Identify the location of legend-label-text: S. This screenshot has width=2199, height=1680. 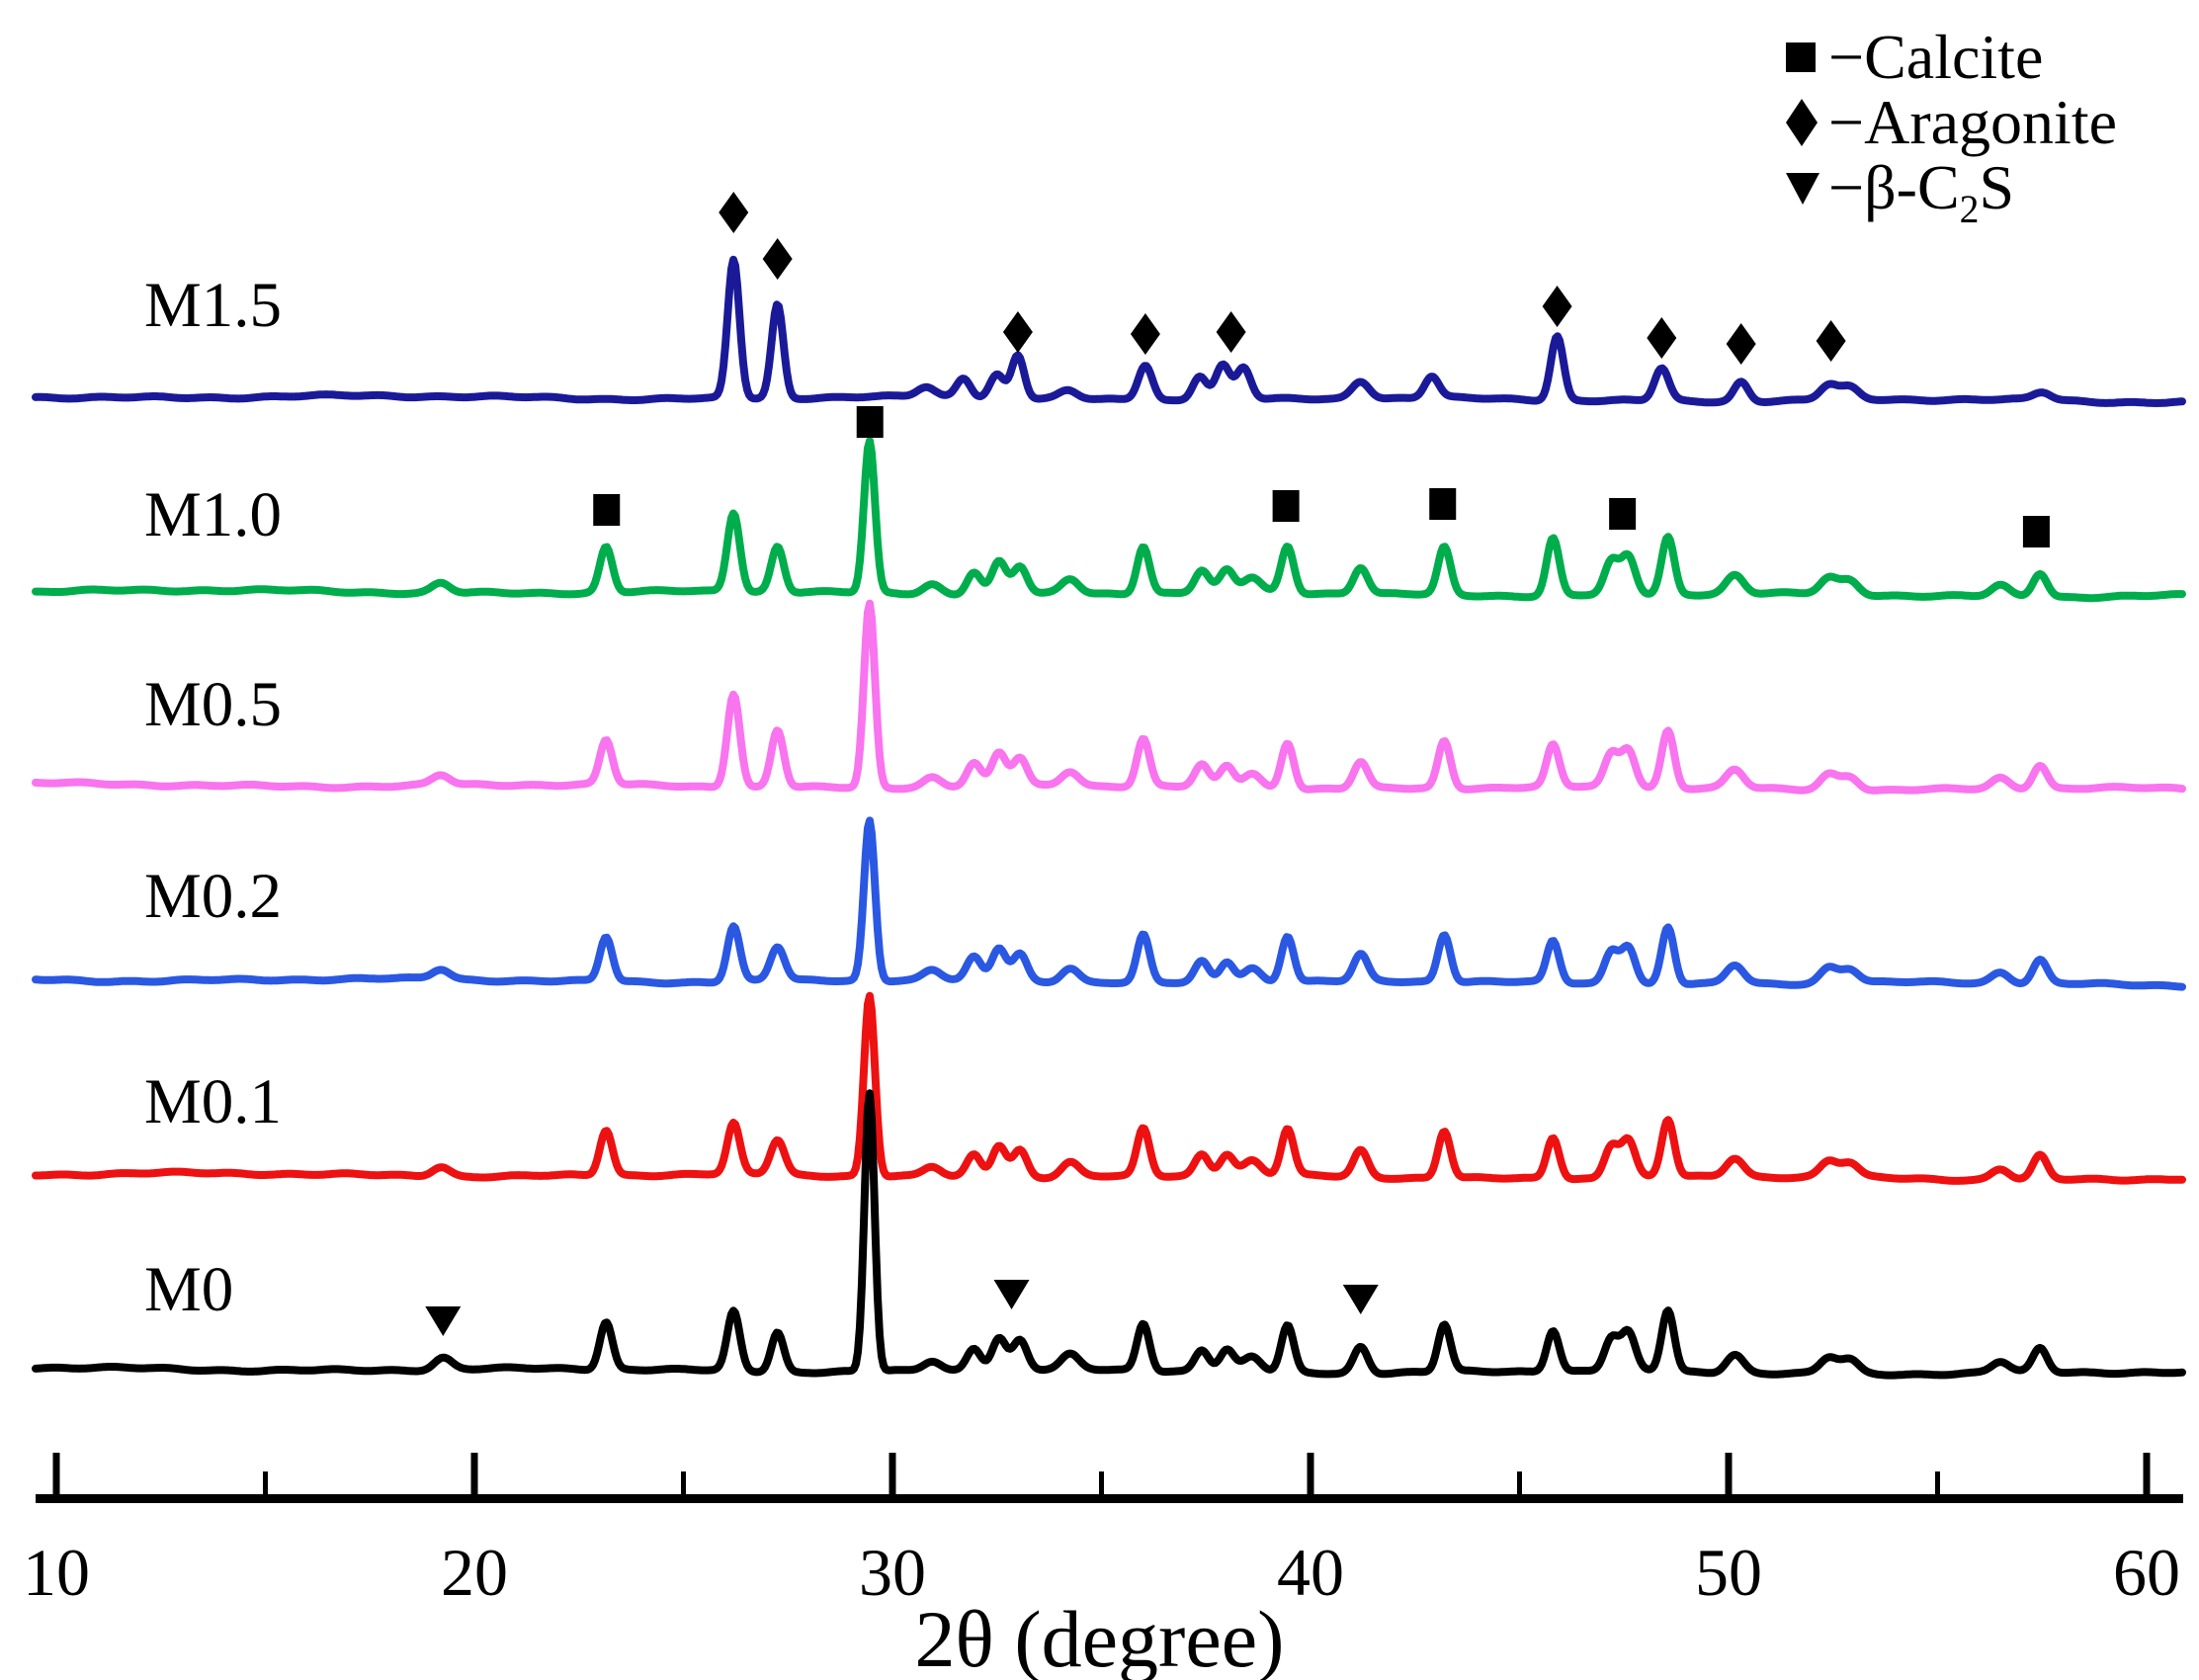
(1997, 187).